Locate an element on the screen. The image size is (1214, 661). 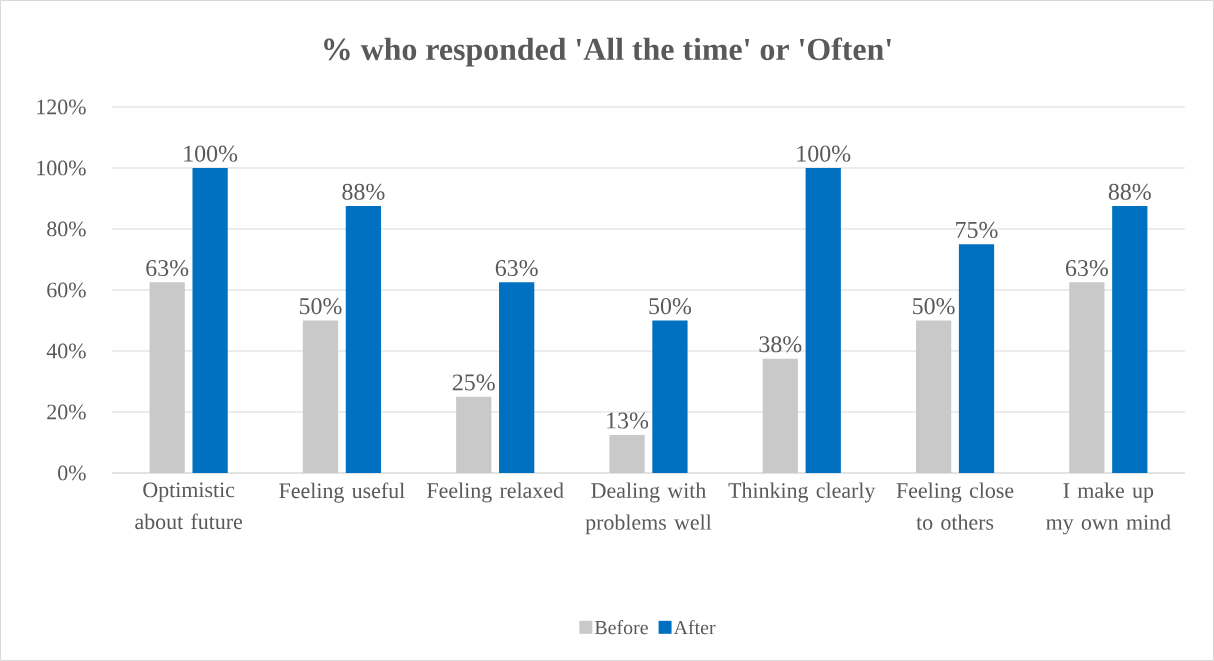
y-tick-label: 20% is located at coordinates (66, 412).